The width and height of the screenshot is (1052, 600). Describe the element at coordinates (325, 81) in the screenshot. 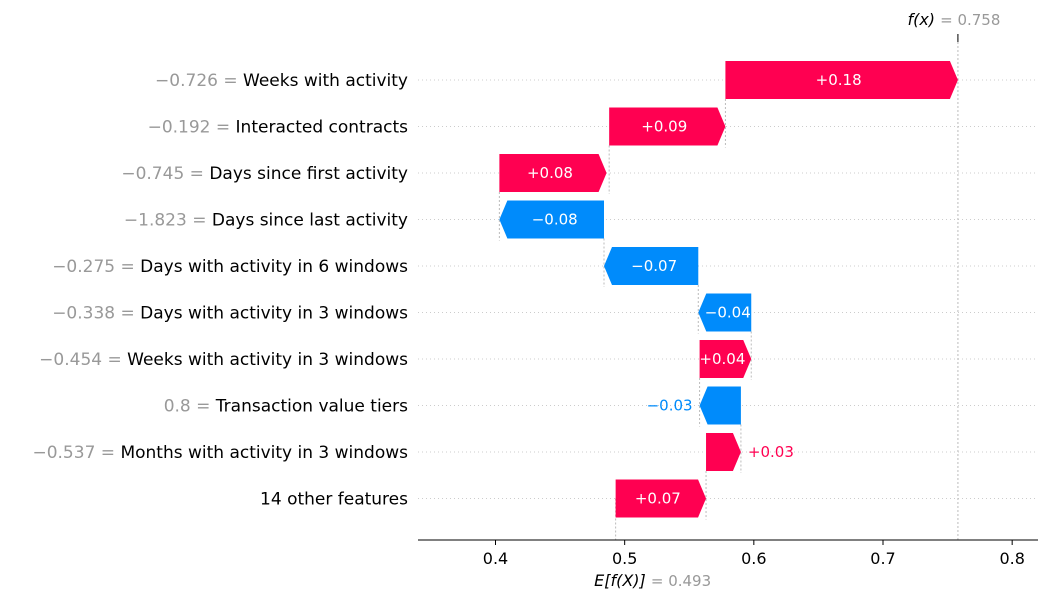

I see `feature-name: Weeks with activity` at that location.